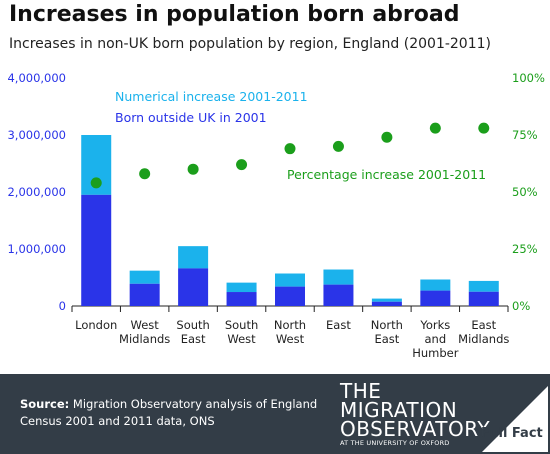 The image size is (550, 454). Describe the element at coordinates (528, 78) in the screenshot. I see `y-right-tick-label: 100%` at that location.